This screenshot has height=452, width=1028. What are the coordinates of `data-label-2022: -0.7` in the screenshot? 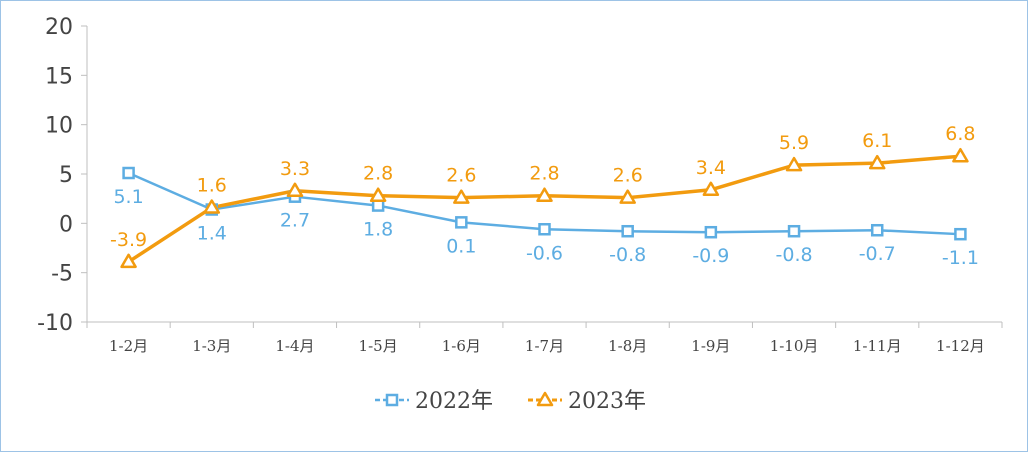 It's located at (877, 254).